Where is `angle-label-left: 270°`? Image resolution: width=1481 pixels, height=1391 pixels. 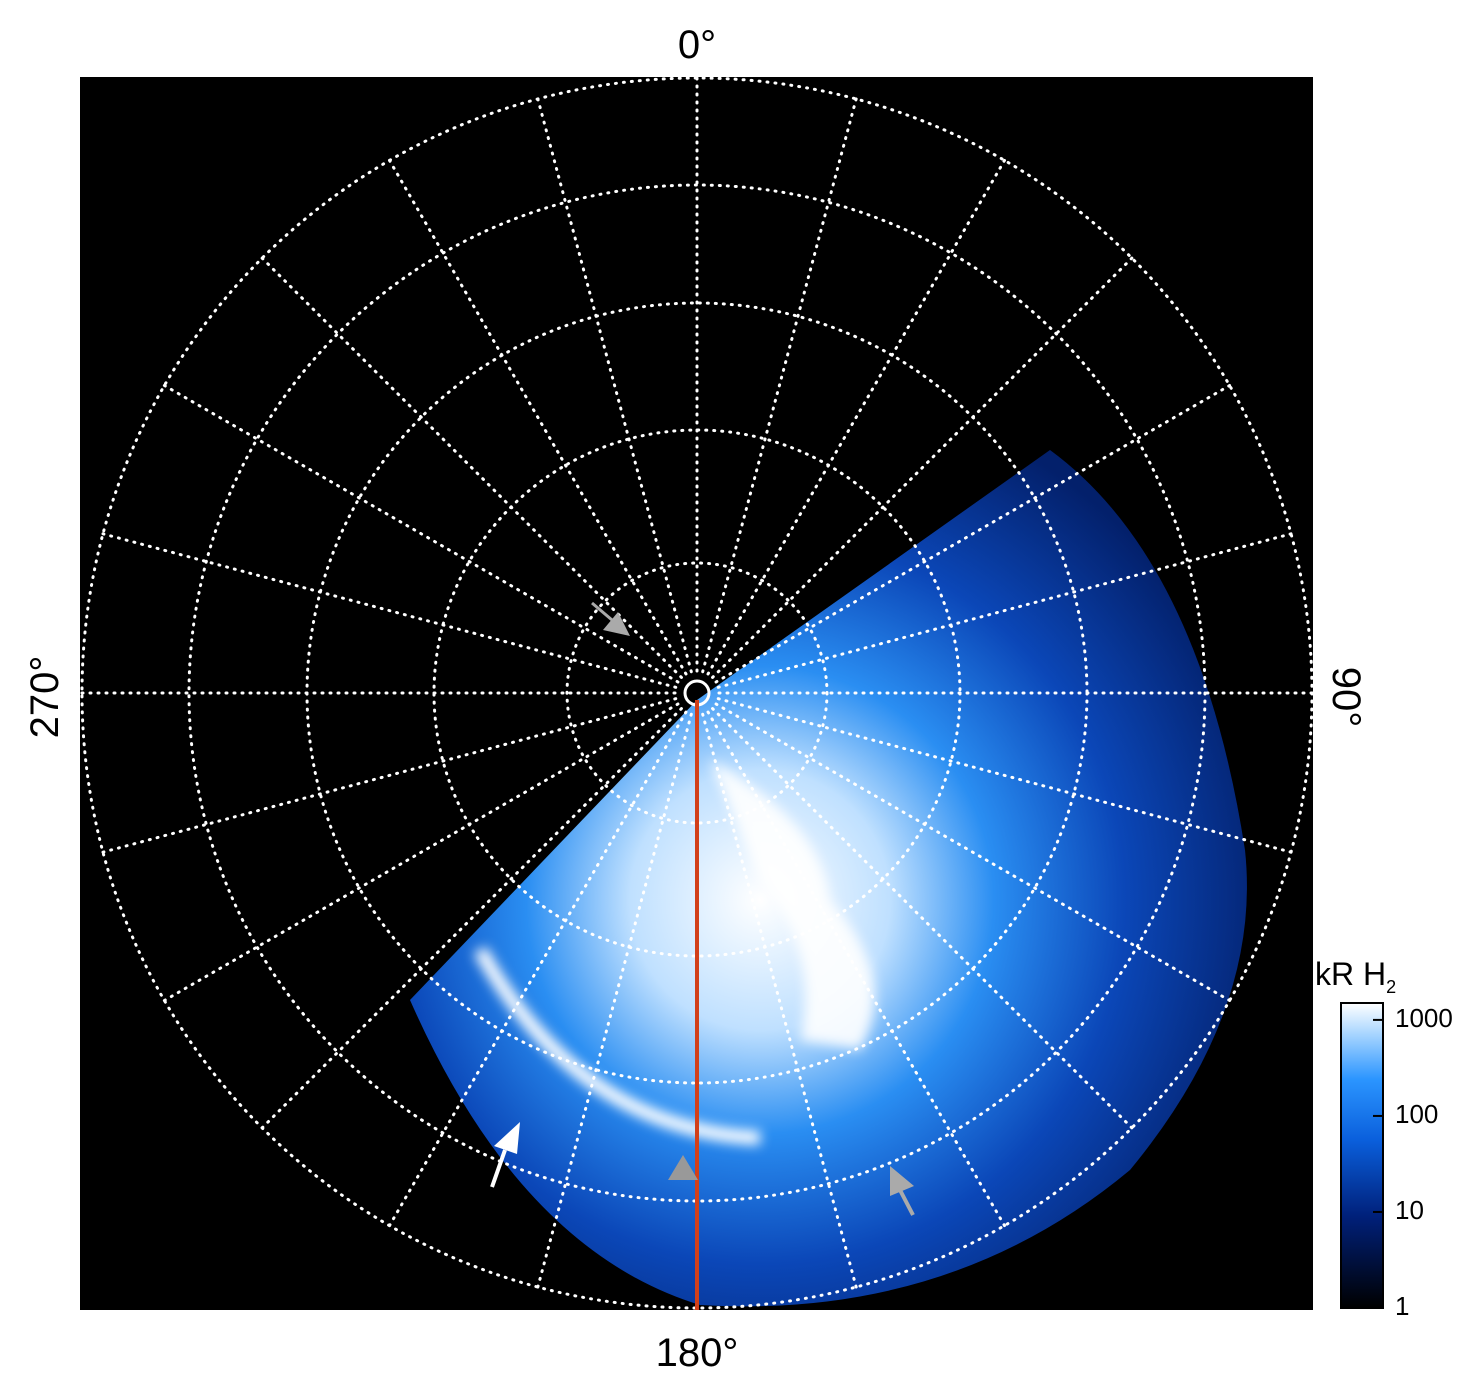 angle-label-left: 270° is located at coordinates (45, 697).